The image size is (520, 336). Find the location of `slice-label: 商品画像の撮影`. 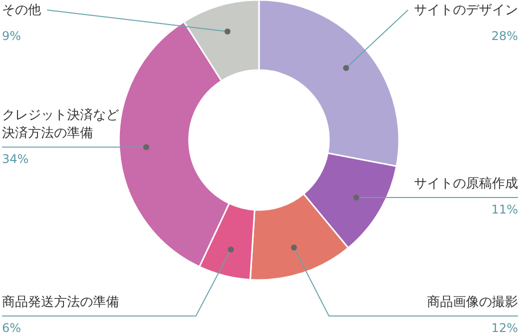

slice-label: 商品画像の撮影 is located at coordinates (472, 302).